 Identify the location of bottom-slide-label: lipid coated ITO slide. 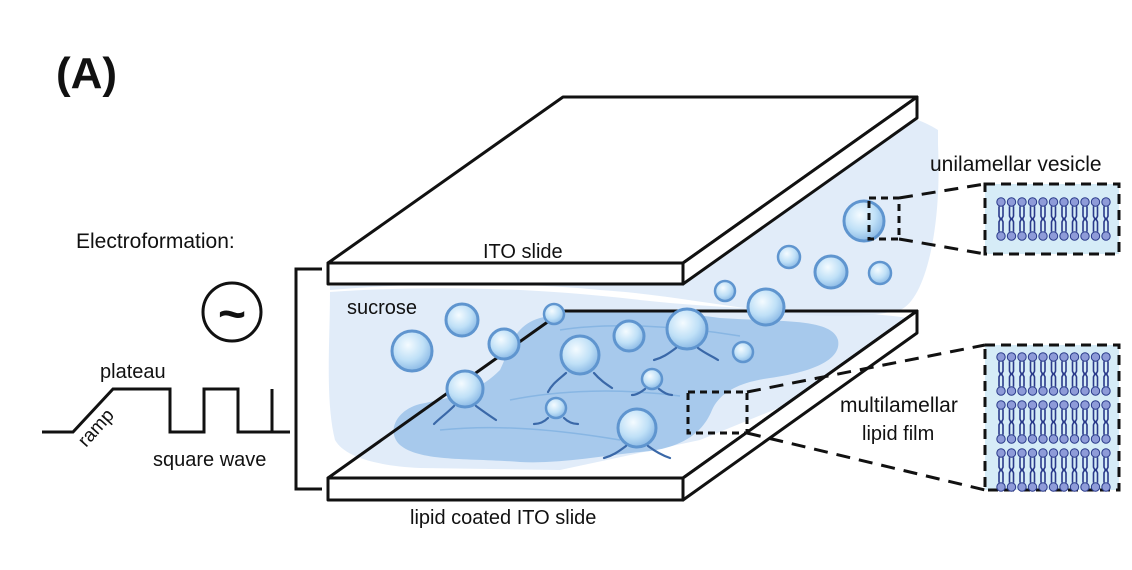
(503, 518).